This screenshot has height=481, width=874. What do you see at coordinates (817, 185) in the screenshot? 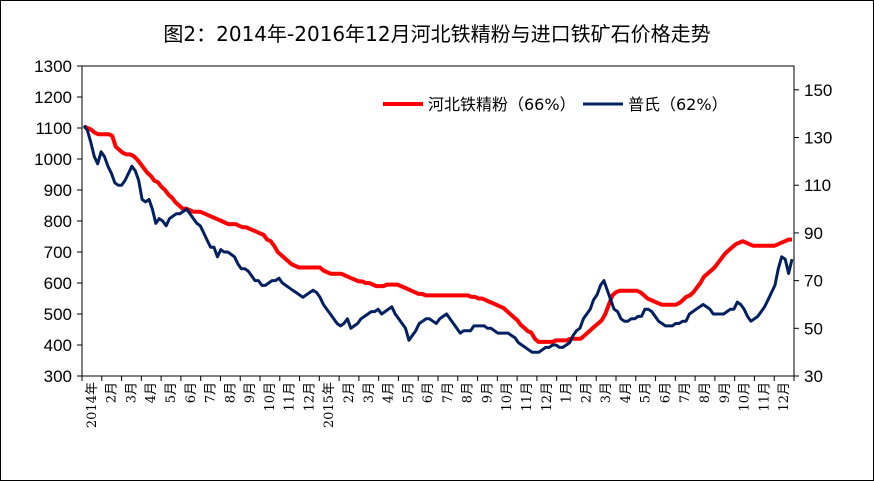
I see `right-axis-tick-label: 110` at bounding box center [817, 185].